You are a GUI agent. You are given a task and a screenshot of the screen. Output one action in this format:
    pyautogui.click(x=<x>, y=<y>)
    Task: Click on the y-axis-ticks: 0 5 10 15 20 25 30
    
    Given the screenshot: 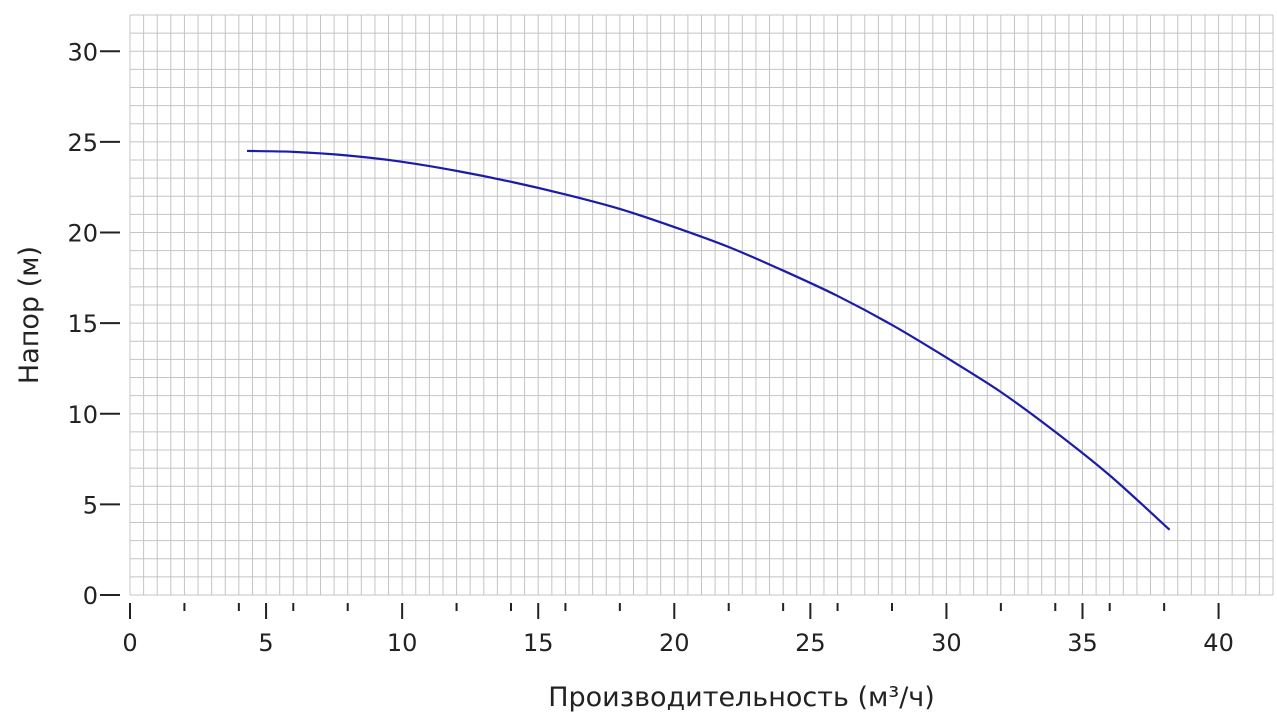 What is the action you would take?
    pyautogui.click(x=93, y=324)
    